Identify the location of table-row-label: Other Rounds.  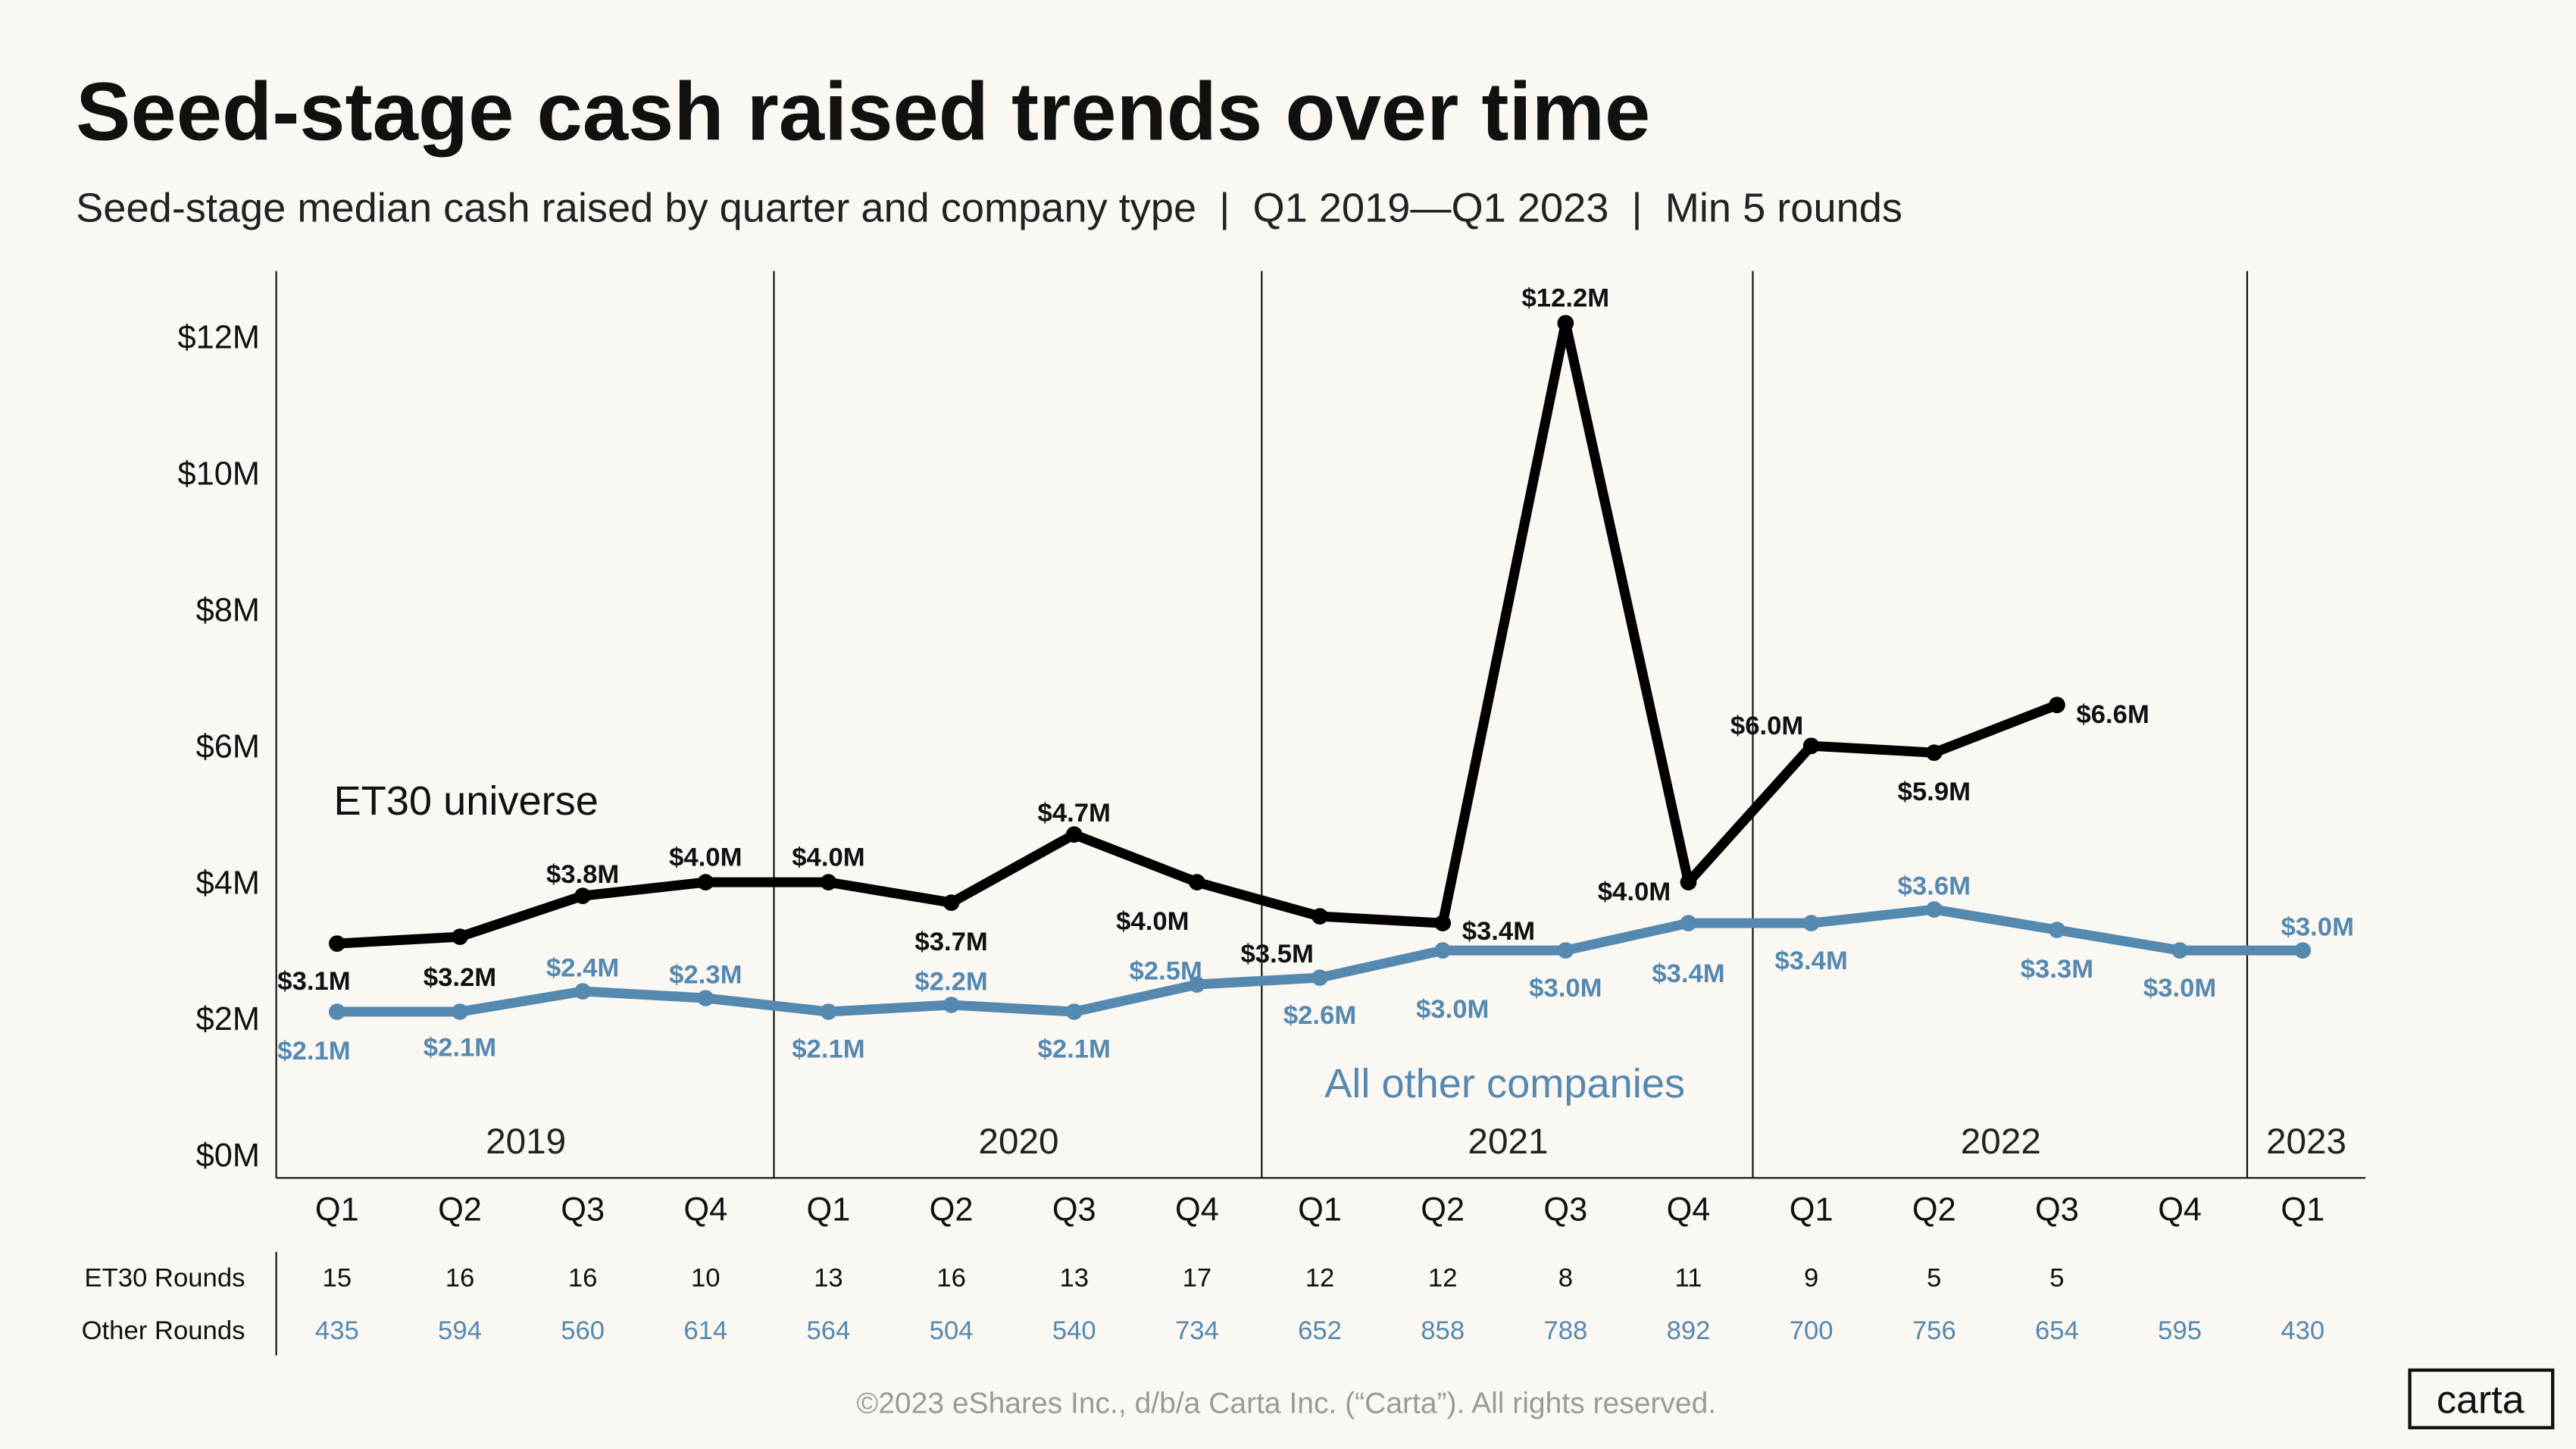
(163, 1330).